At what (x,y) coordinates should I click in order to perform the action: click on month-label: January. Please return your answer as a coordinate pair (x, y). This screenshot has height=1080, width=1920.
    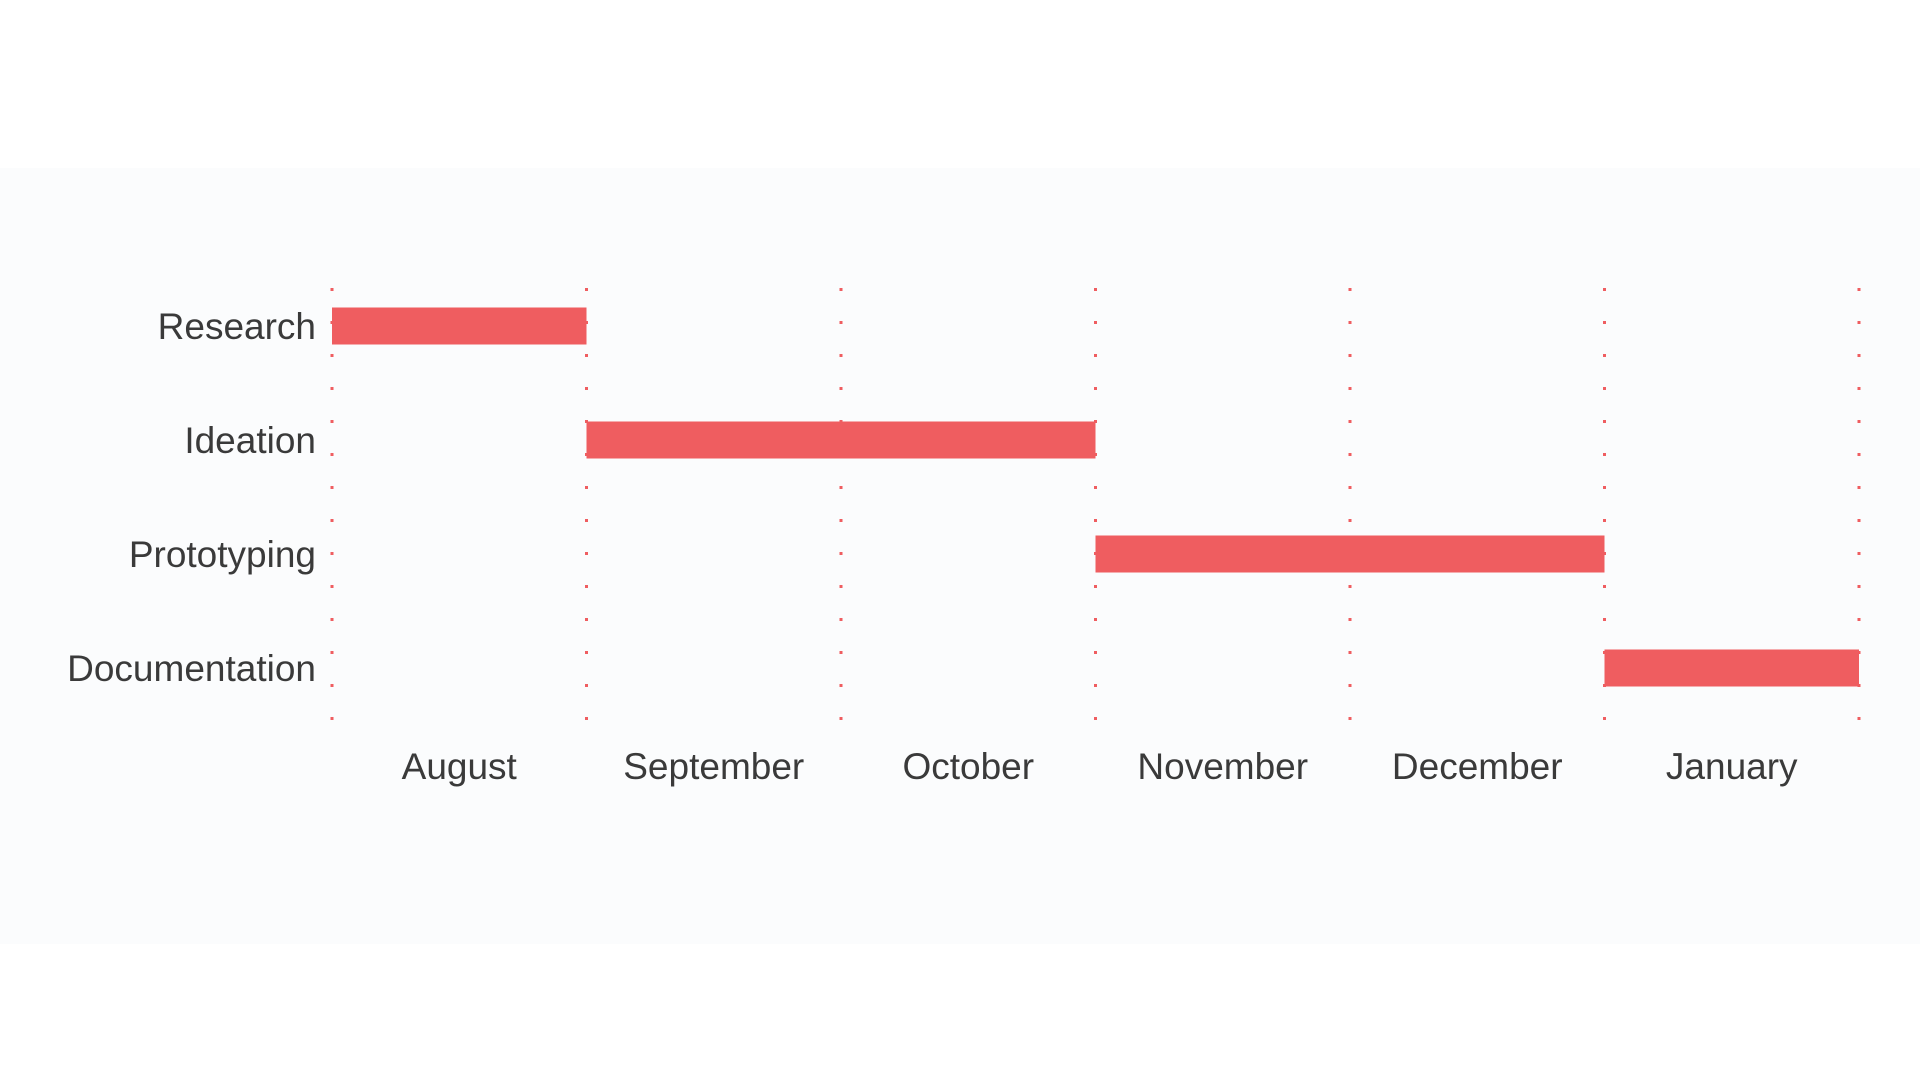
    Looking at the image, I should click on (1732, 766).